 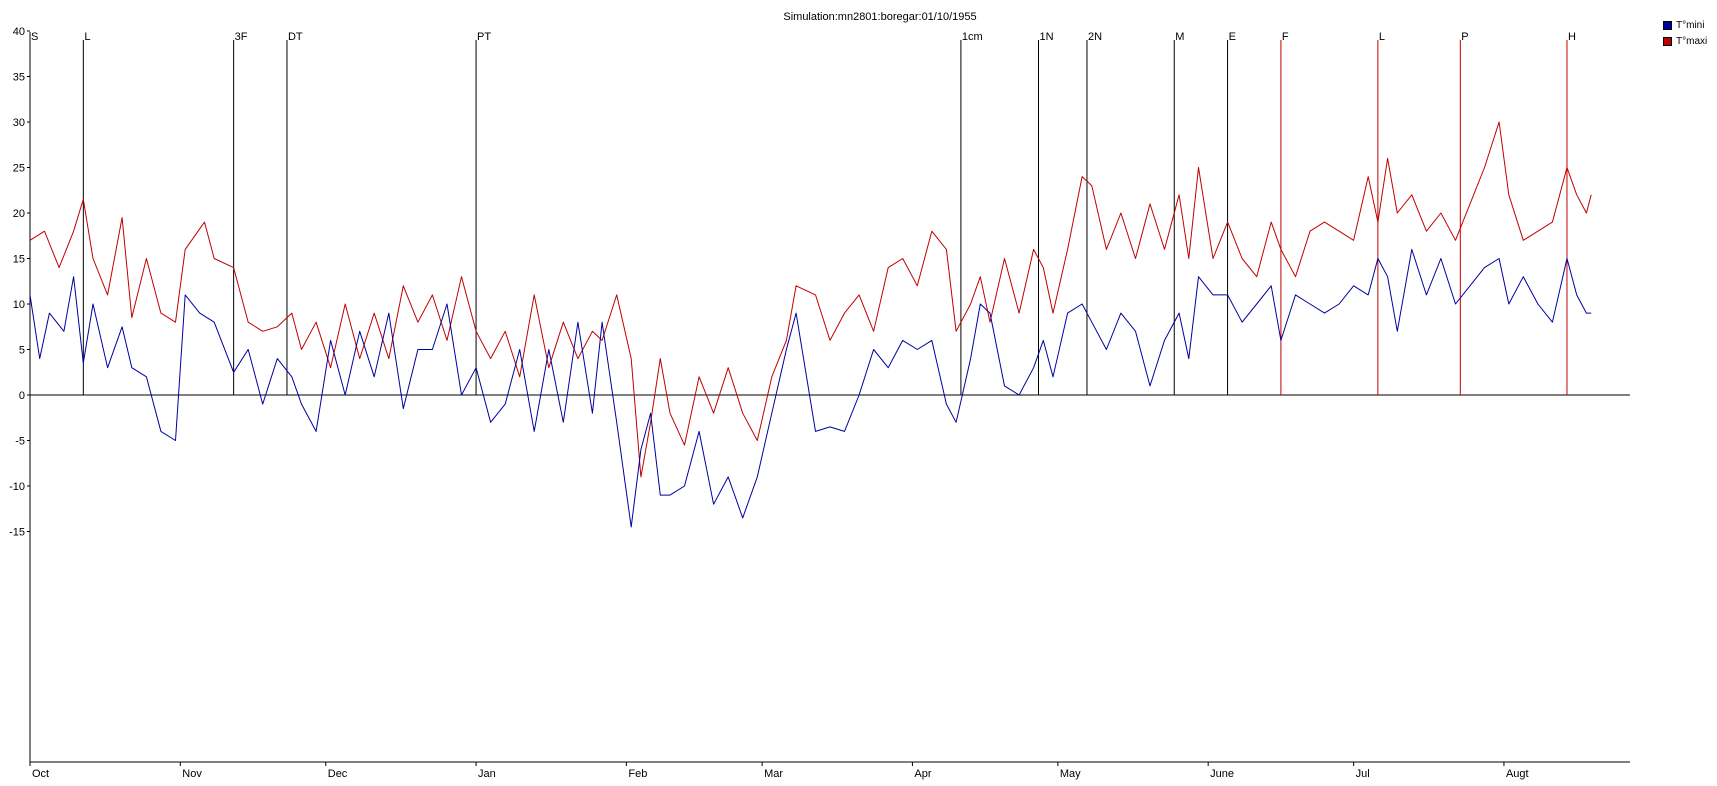 I want to click on y-tick-label: -5, so click(x=20, y=442).